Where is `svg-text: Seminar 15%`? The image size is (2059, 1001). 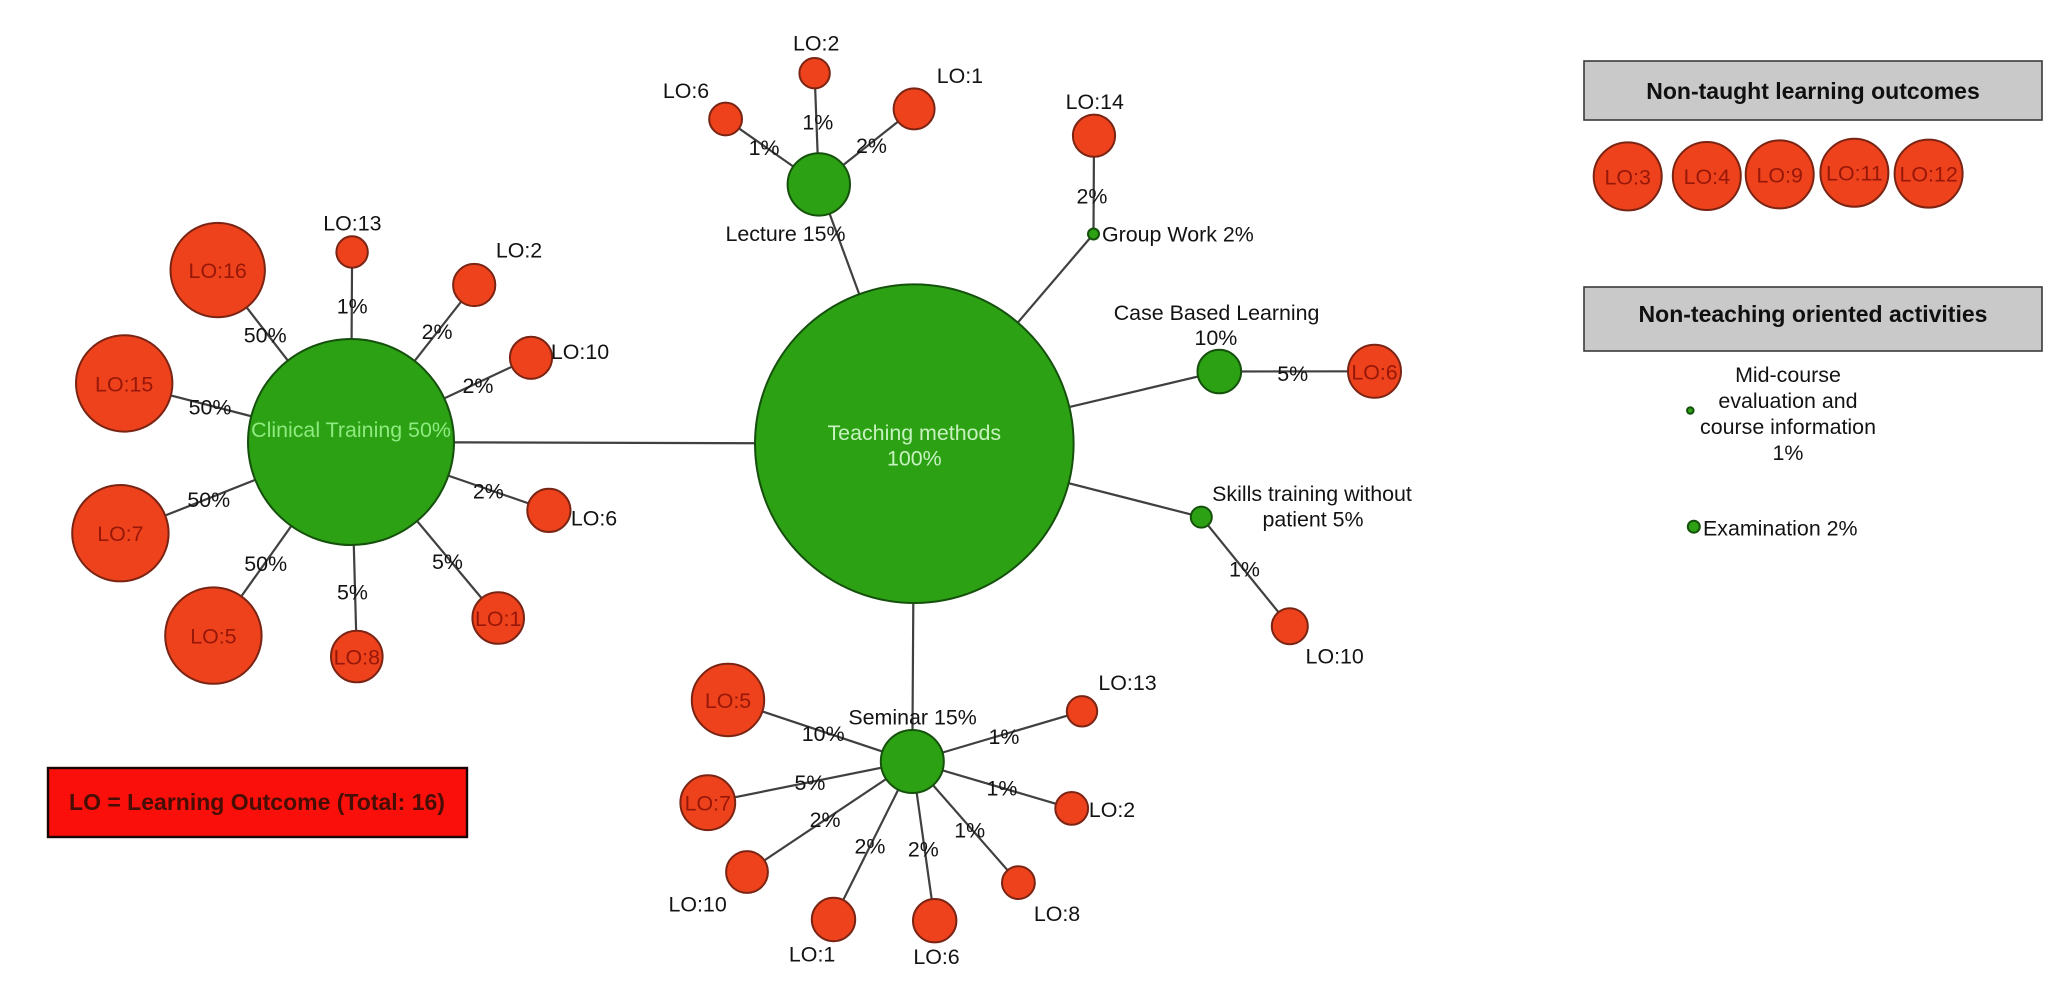
svg-text: Seminar 15% is located at coordinates (912, 718).